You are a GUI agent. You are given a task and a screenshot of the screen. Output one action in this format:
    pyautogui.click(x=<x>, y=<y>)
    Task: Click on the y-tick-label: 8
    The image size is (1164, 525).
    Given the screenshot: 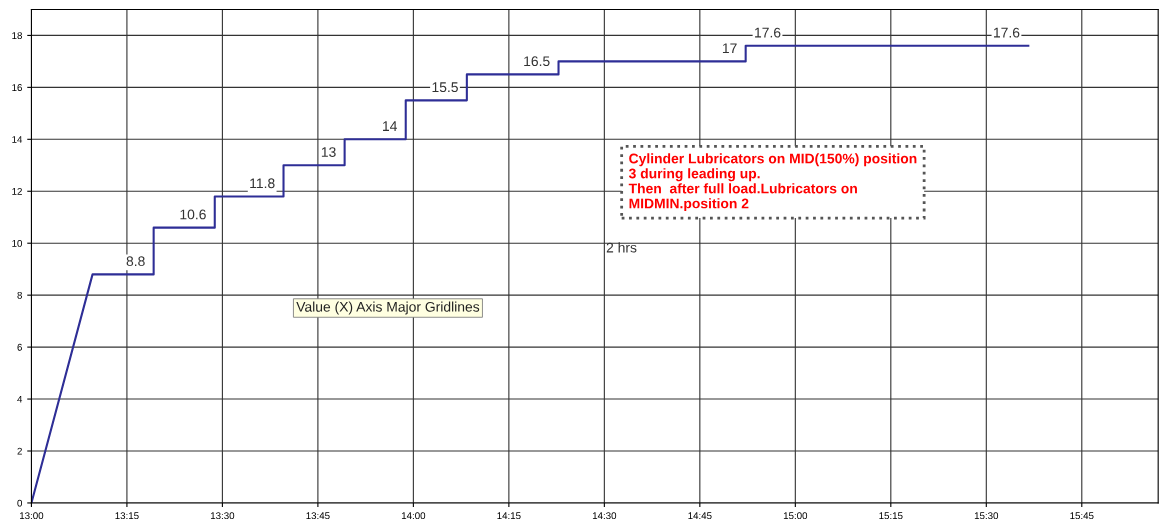 What is the action you would take?
    pyautogui.click(x=19, y=295)
    